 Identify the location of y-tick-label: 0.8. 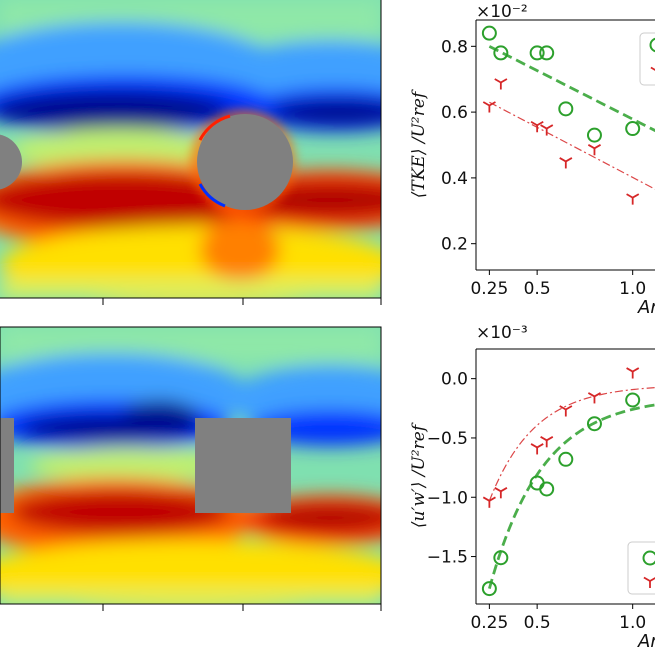
(454, 47).